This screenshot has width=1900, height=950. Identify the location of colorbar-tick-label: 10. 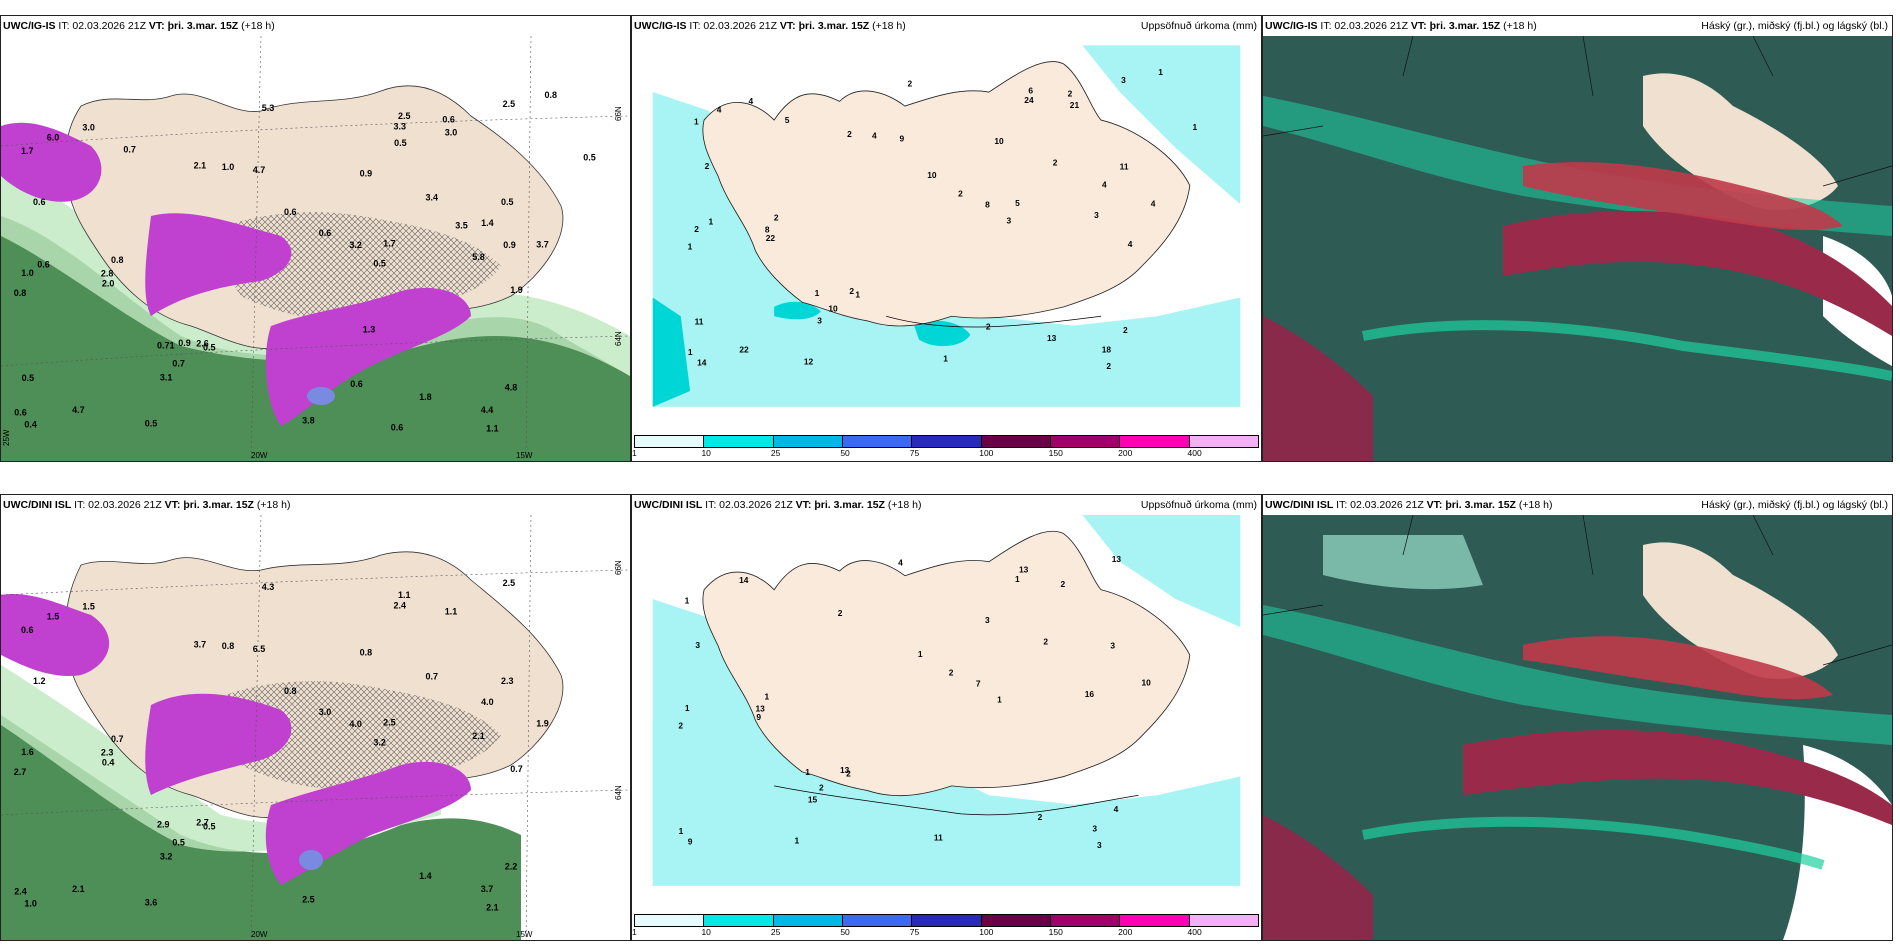
(706, 932).